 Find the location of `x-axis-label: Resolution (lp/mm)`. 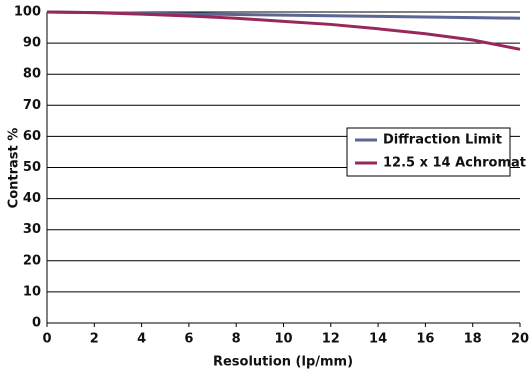

x-axis-label: Resolution (lp/mm) is located at coordinates (283, 362).